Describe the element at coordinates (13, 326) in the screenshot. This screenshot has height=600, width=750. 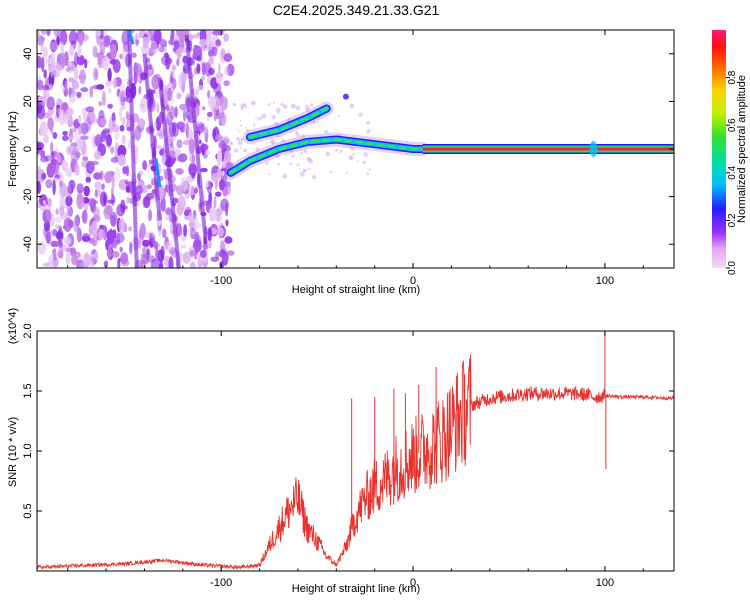
I see `snr-multiplier: (x10^4)` at that location.